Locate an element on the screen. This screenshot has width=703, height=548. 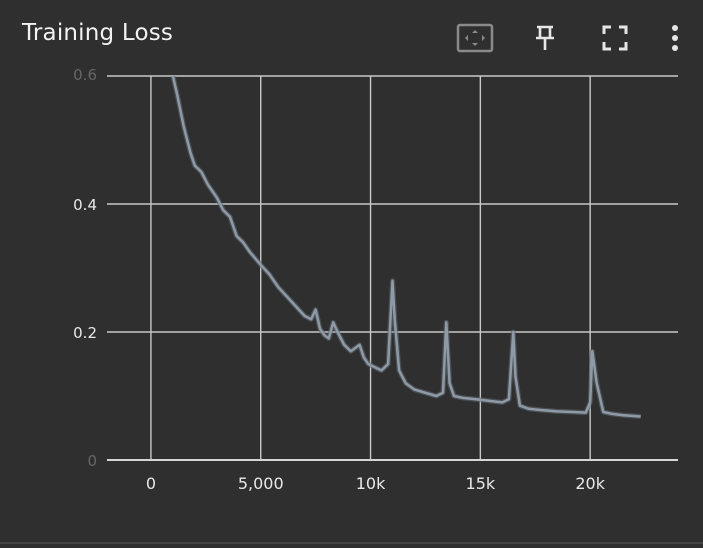
more-vertical-icon is located at coordinates (675, 38).